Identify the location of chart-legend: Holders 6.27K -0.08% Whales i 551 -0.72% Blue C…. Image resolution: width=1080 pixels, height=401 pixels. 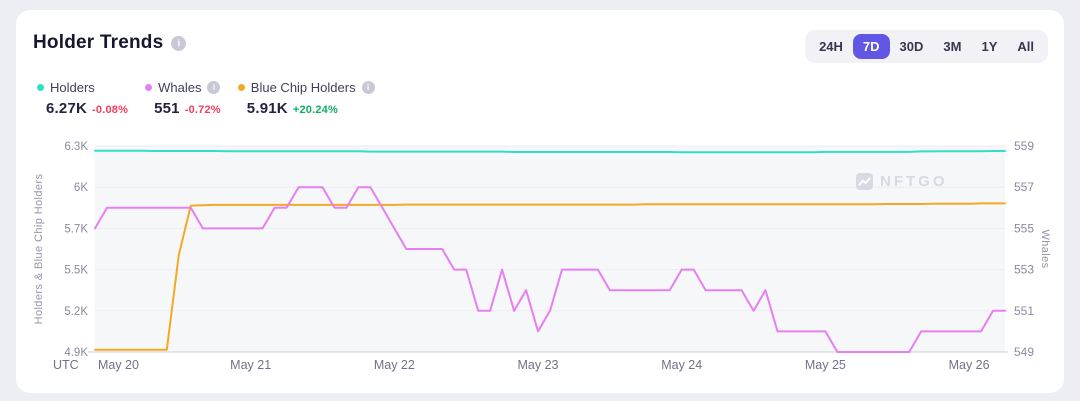
(206, 98).